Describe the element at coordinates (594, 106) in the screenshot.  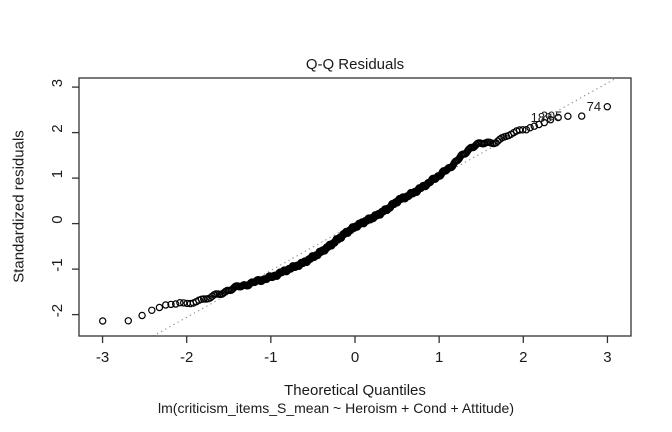
I see `svg-text: 74` at that location.